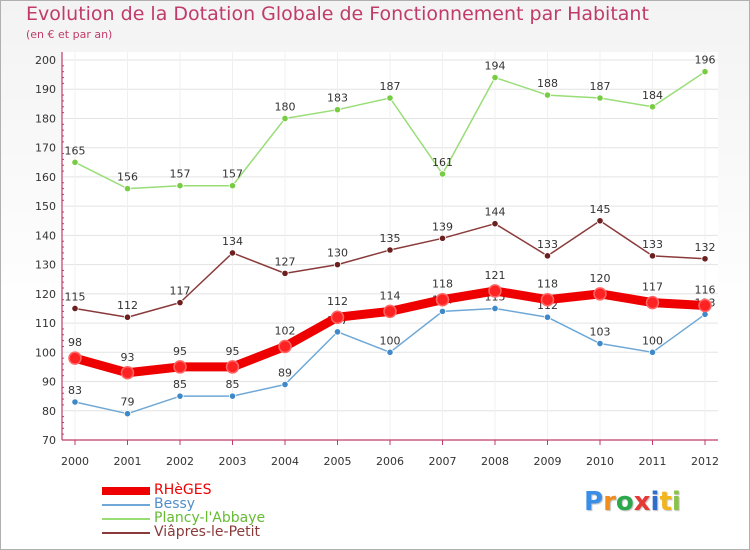 The width and height of the screenshot is (750, 550). Describe the element at coordinates (45, 89) in the screenshot. I see `y-tick-label: 190` at that location.